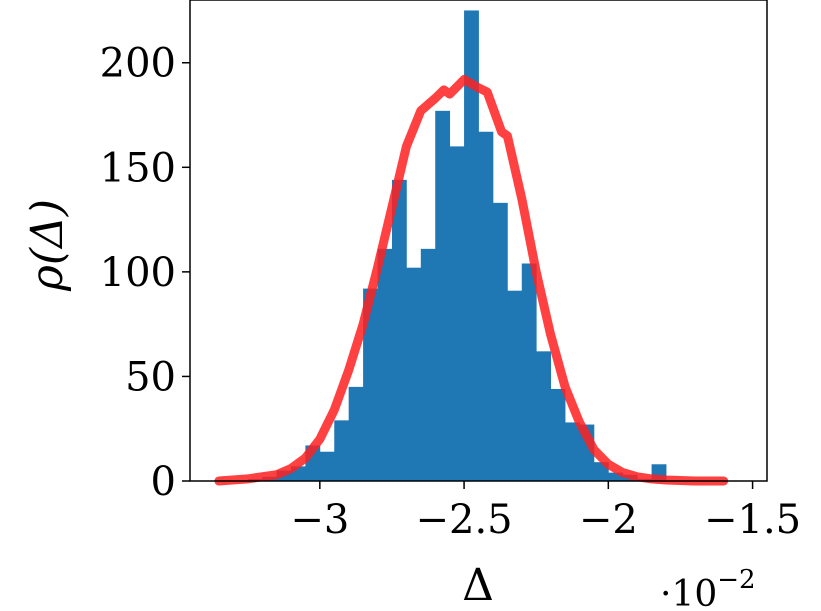 The height and width of the screenshot is (611, 821). What do you see at coordinates (138, 273) in the screenshot?
I see `y-tick-label-2: 100` at bounding box center [138, 273].